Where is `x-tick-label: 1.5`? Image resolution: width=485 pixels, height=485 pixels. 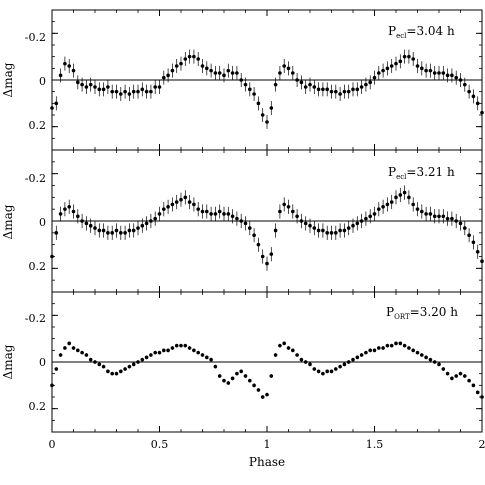
x-tick-label: 1.5 is located at coordinates (375, 444).